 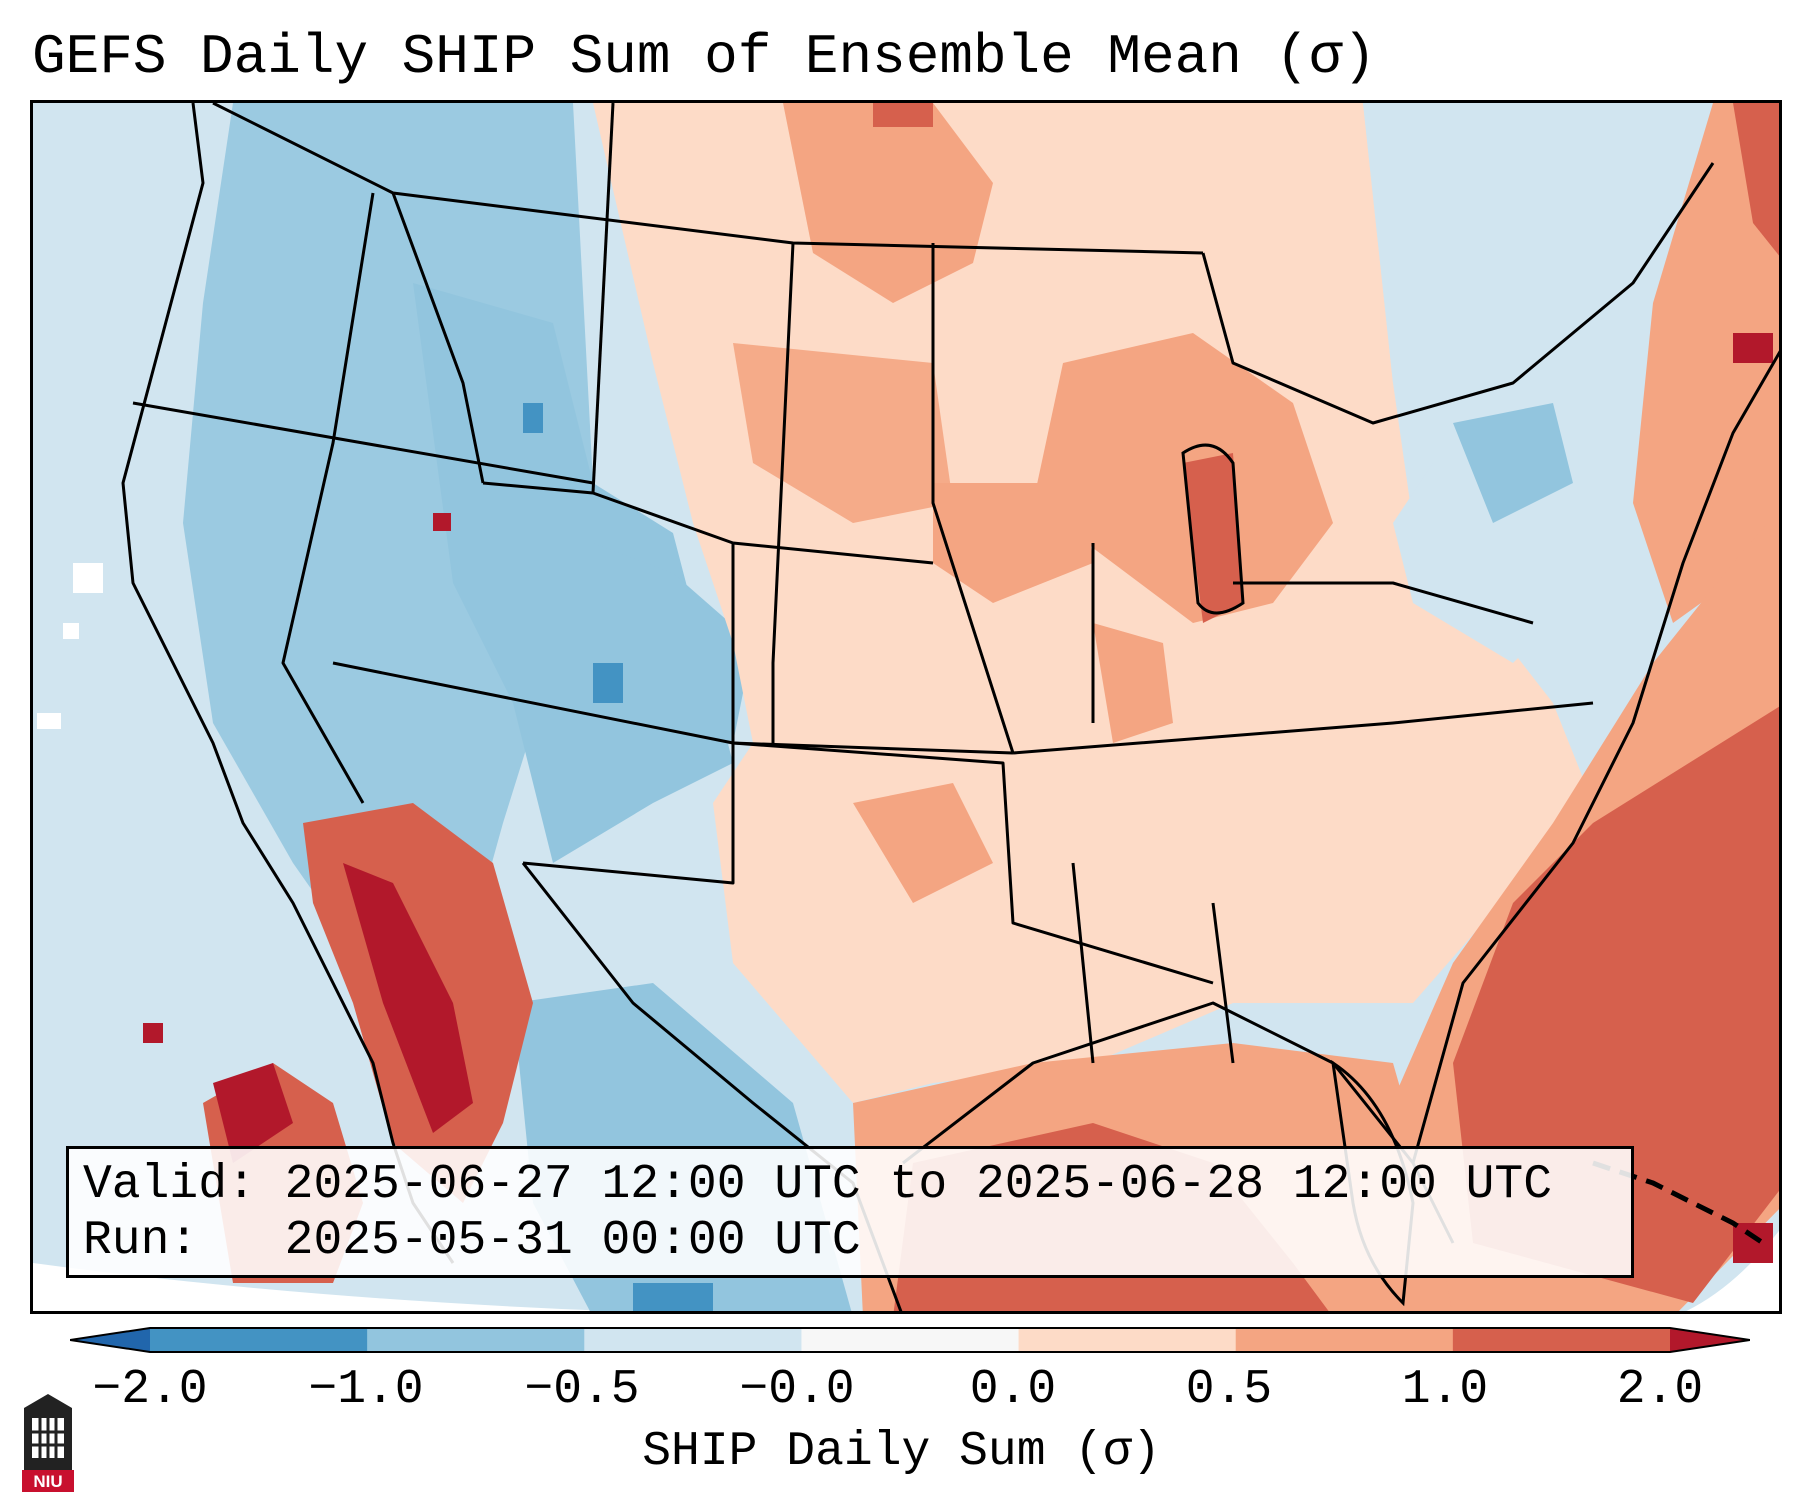 I want to click on border-ok-ar, so click(x=973, y=863).